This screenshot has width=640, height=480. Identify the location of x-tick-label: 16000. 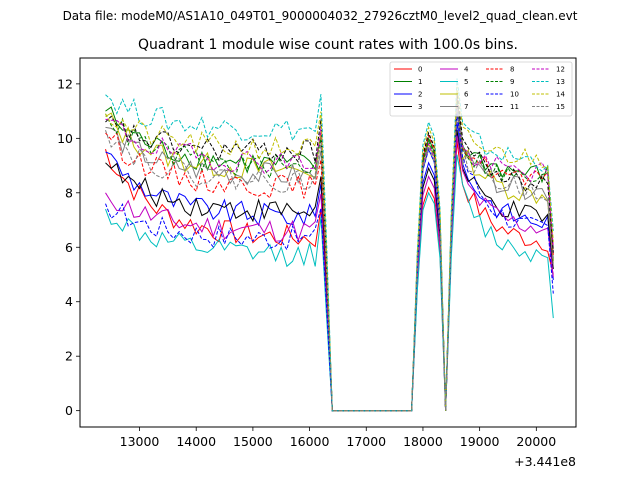
(310, 441).